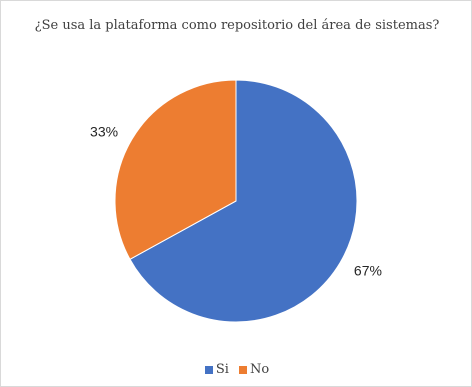 This screenshot has height=387, width=472. What do you see at coordinates (242, 369) in the screenshot?
I see `legend-swatch-no` at bounding box center [242, 369].